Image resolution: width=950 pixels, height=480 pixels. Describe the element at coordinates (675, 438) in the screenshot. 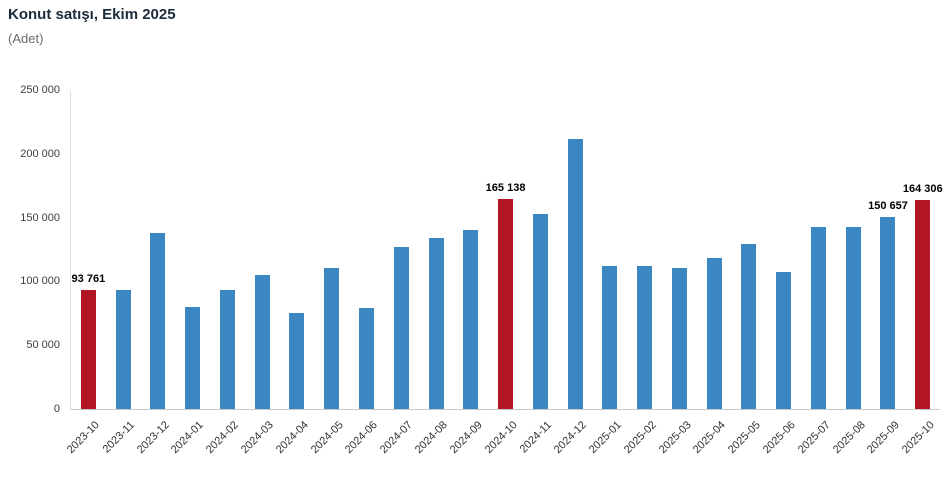

I see `x-tick-label: 2025-03` at that location.